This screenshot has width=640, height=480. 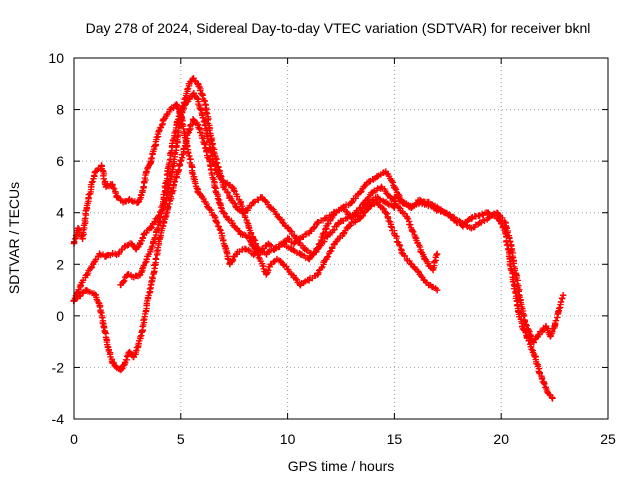 I want to click on x-tick-label: 0, so click(x=74, y=439).